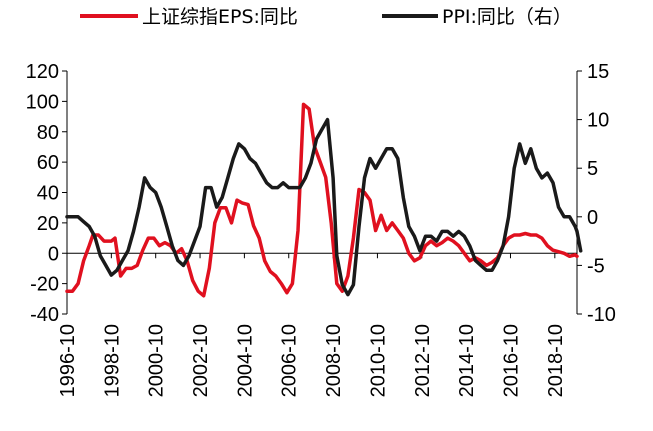  I want to click on y-right-tick-label: -5, so click(596, 266).